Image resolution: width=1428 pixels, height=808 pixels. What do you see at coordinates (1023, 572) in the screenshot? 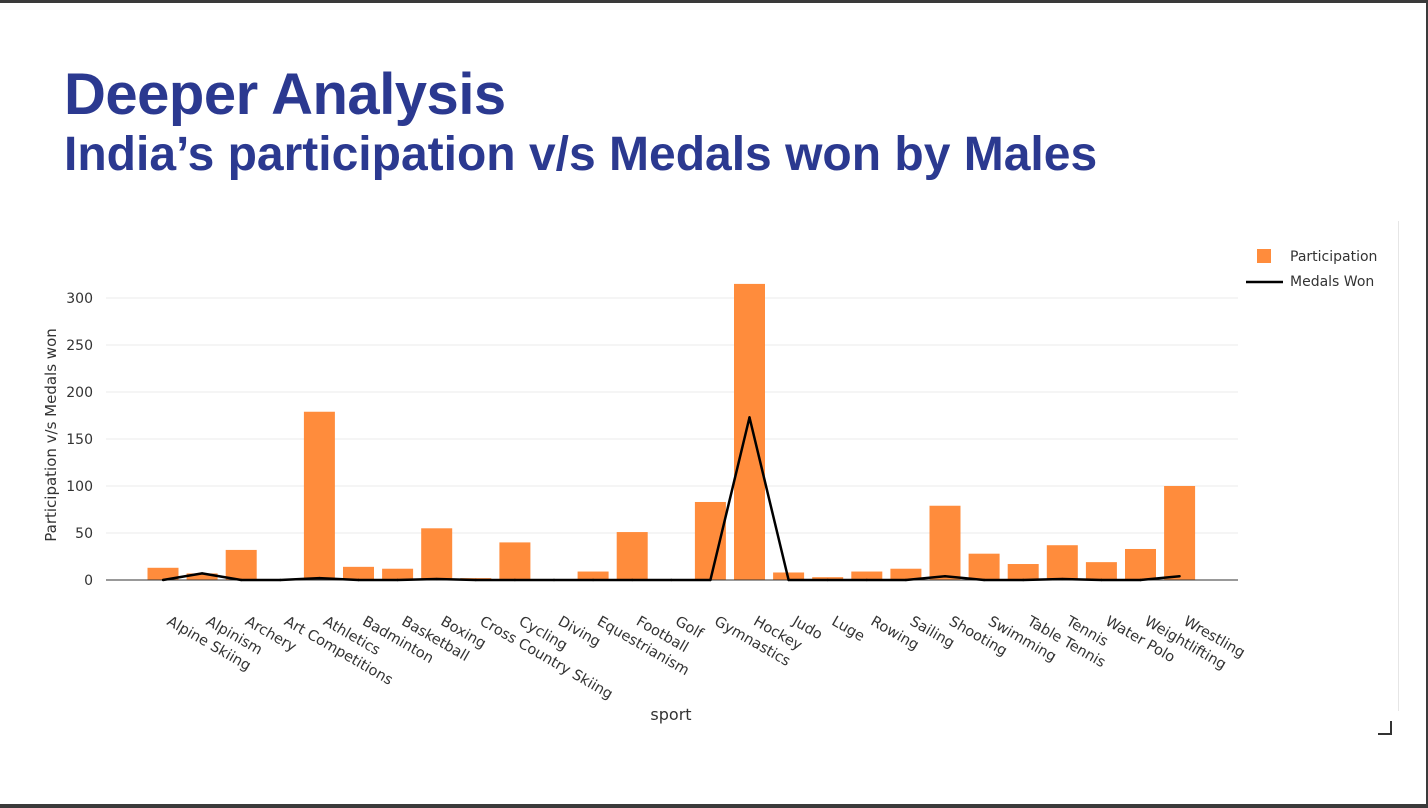
I see `bar-table-tennis` at bounding box center [1023, 572].